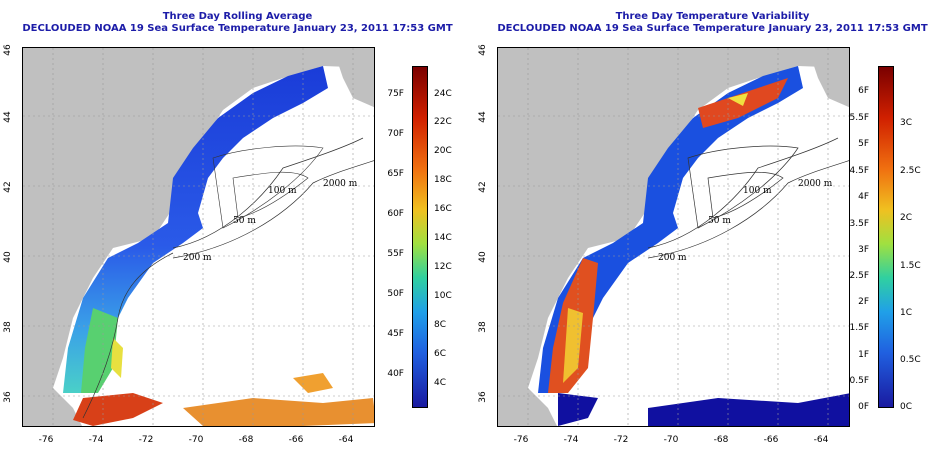 Image resolution: width=950 pixels, height=475 pixels. What do you see at coordinates (443, 94) in the screenshot?
I see `colorbar-label-c: 24C` at bounding box center [443, 94].